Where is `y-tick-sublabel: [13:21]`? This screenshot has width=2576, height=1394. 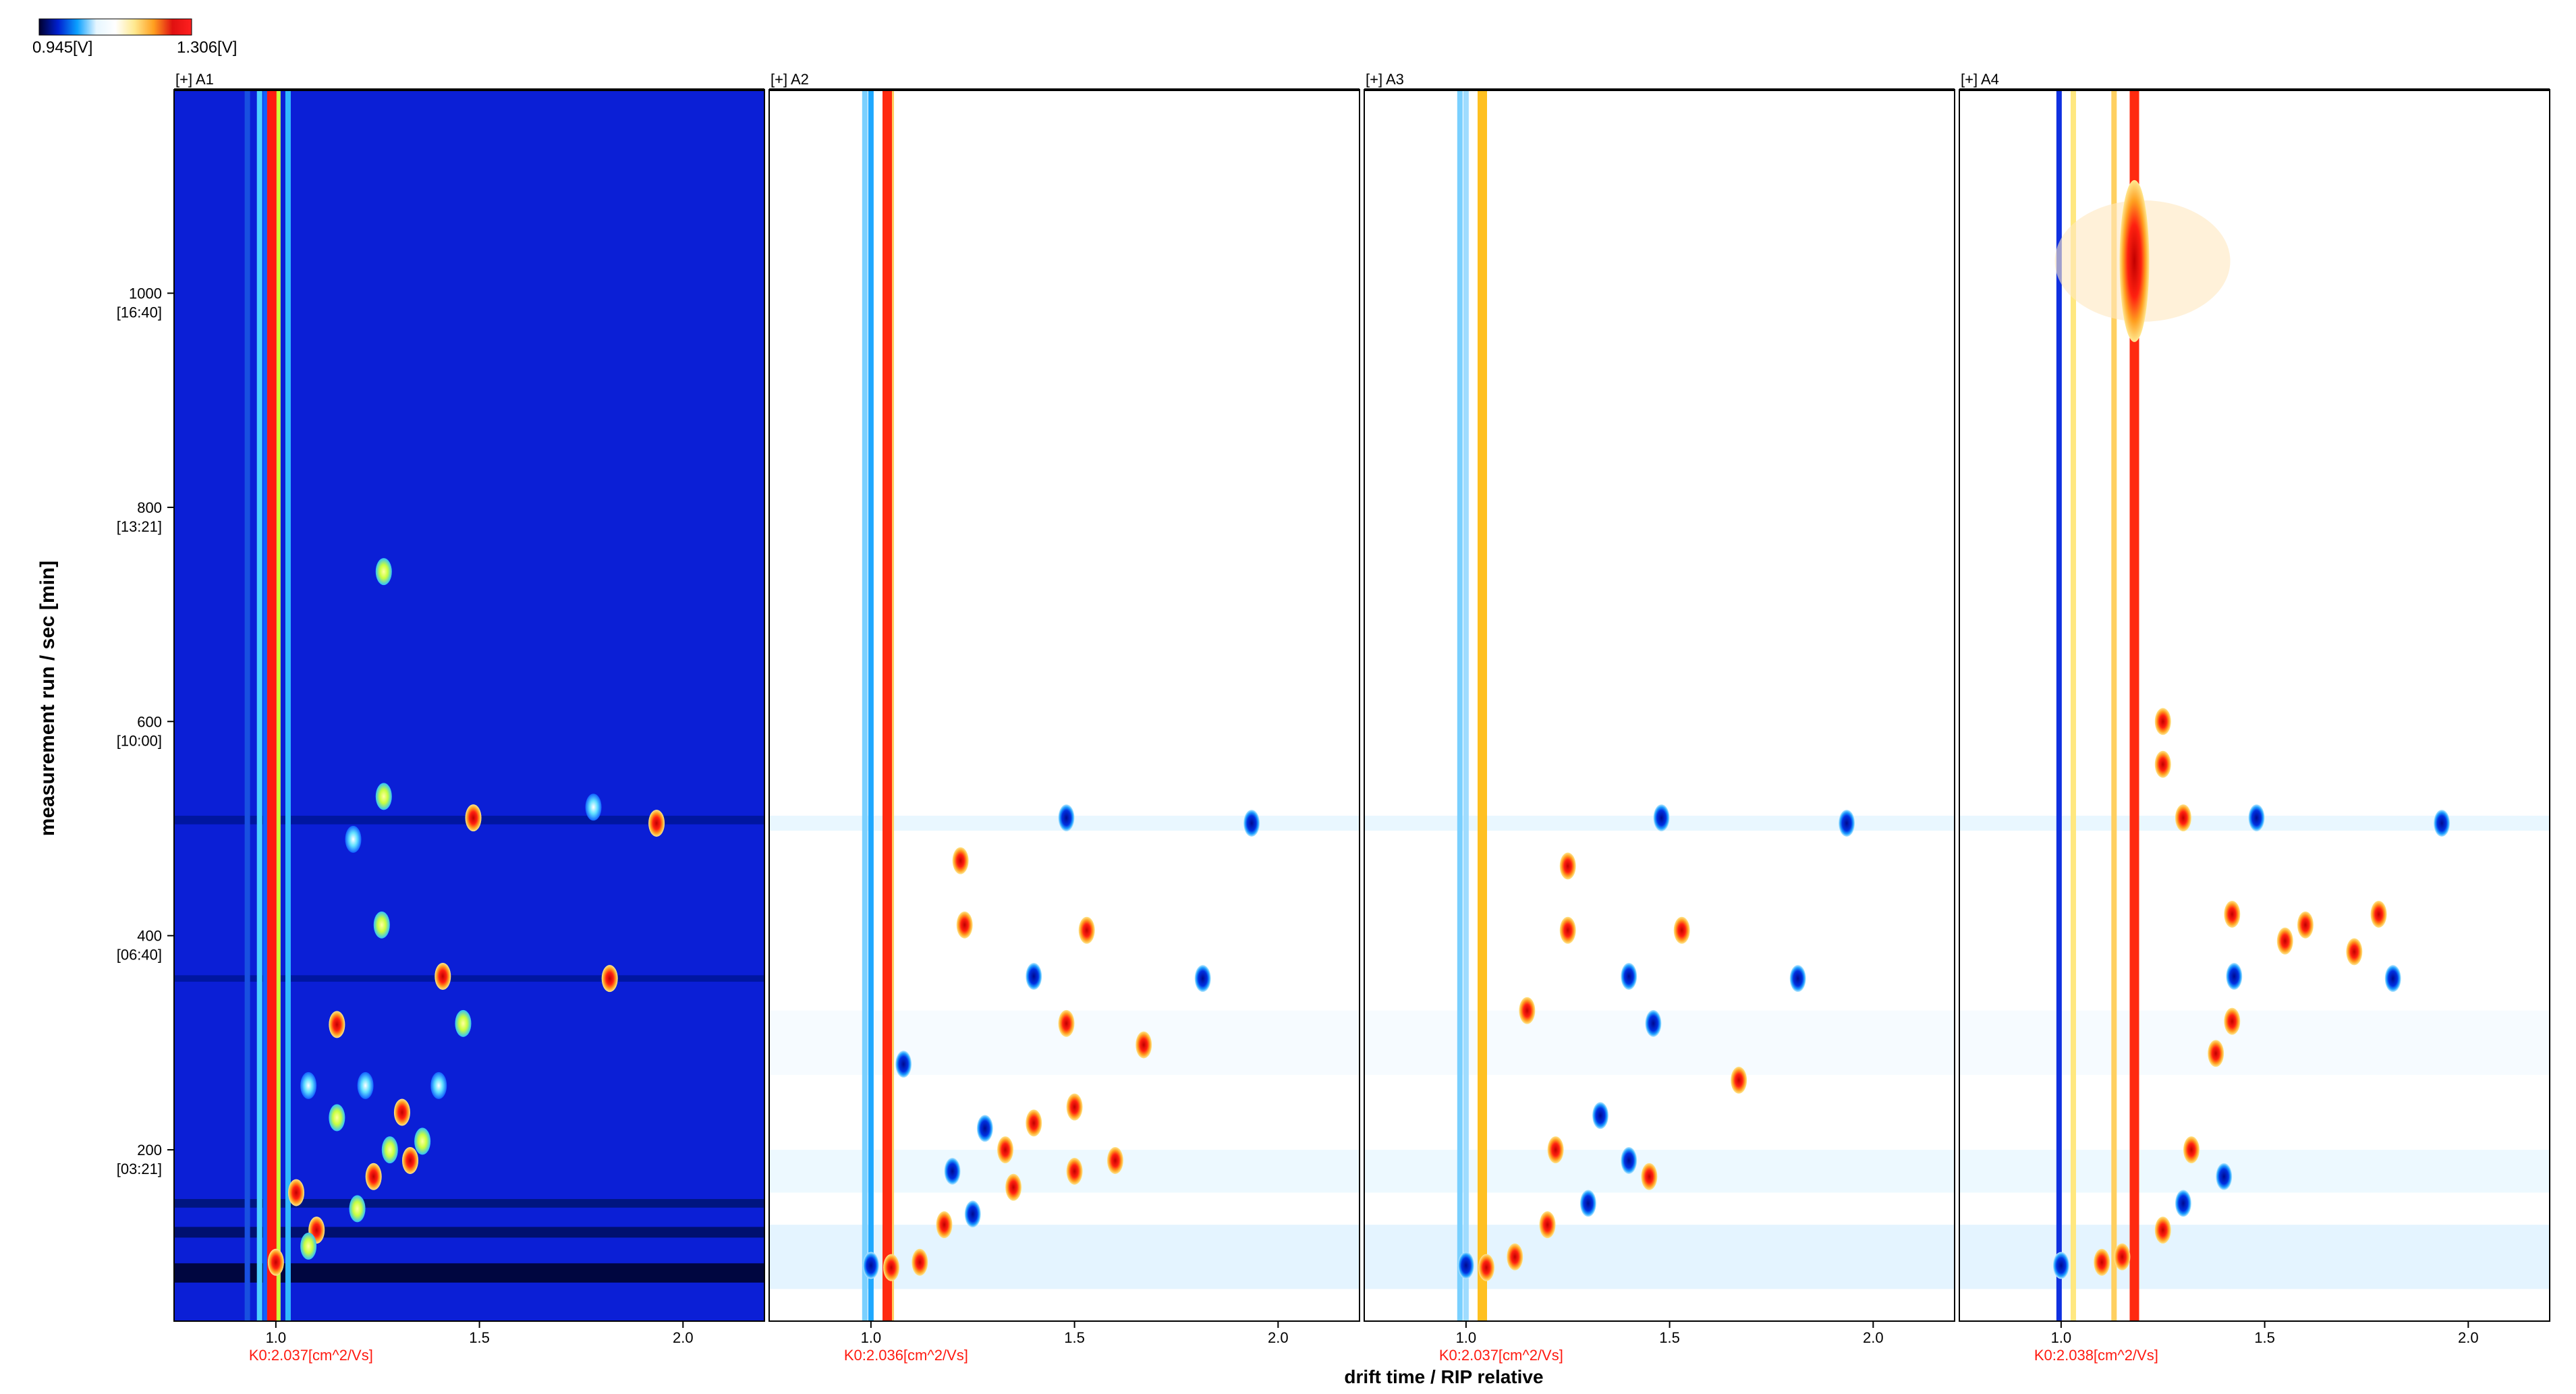
y-tick-sublabel: [13:21] is located at coordinates (139, 526).